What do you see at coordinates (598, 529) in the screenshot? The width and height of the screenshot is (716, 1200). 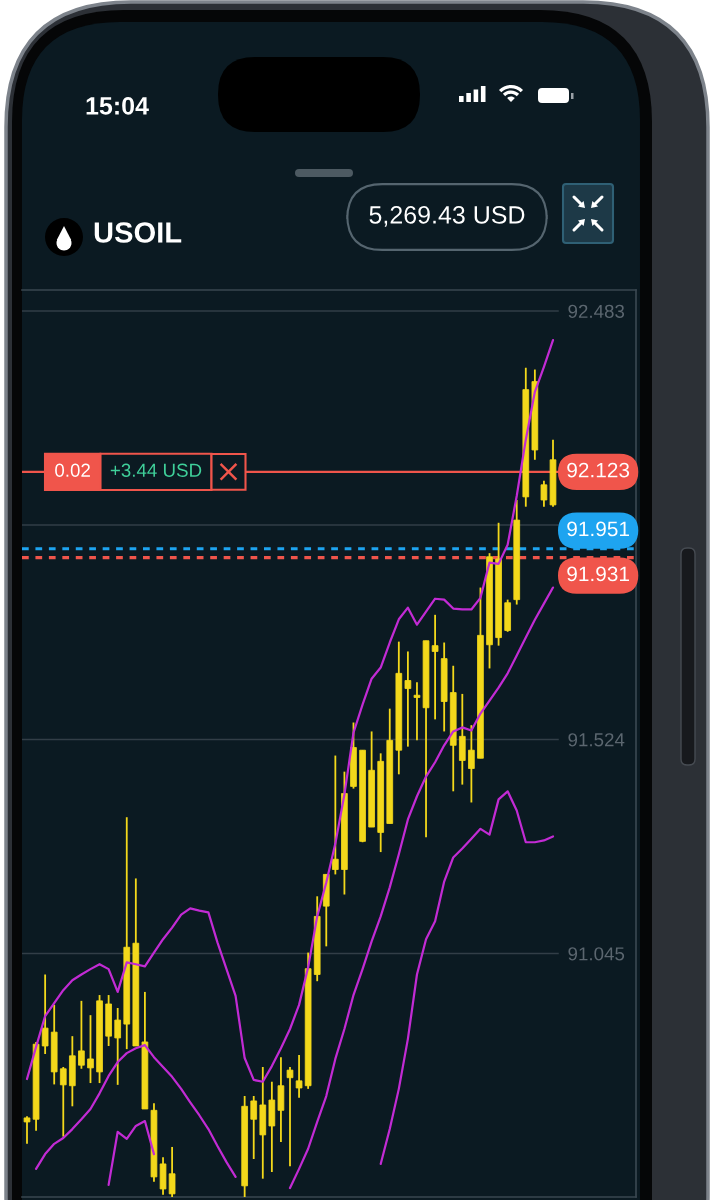 I see `ref-line-label: 91.951` at bounding box center [598, 529].